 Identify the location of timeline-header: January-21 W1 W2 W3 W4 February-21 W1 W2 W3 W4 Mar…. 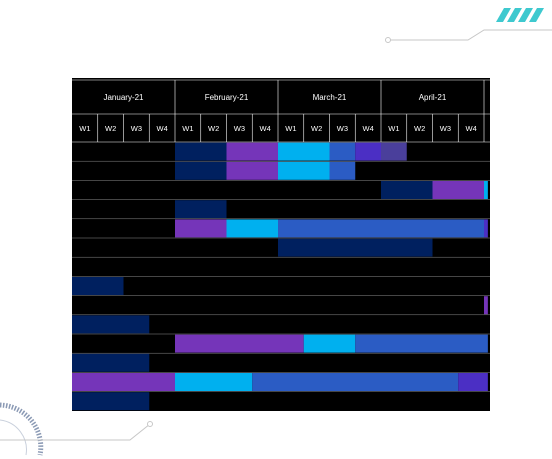
(281, 111).